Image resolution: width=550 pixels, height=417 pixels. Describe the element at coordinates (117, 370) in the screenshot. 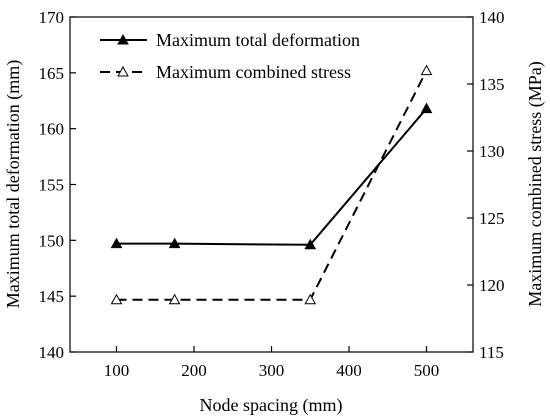

I see `x-tick-label: 100` at that location.